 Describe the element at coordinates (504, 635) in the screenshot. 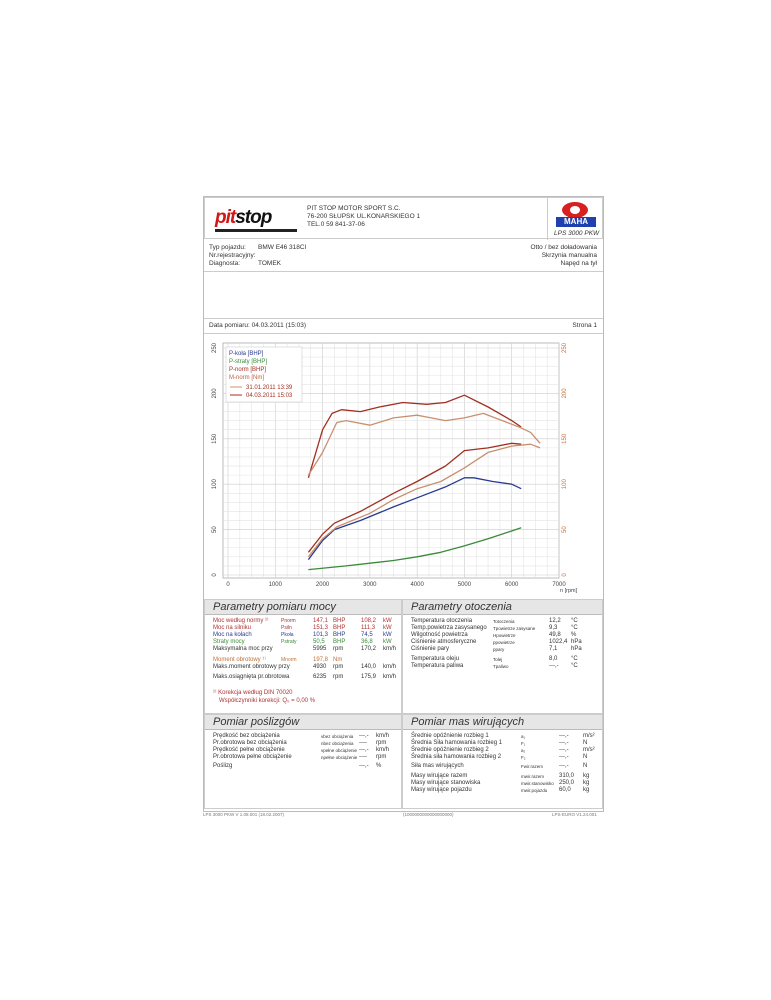

I see `param-symbol: Hpowietrze` at that location.